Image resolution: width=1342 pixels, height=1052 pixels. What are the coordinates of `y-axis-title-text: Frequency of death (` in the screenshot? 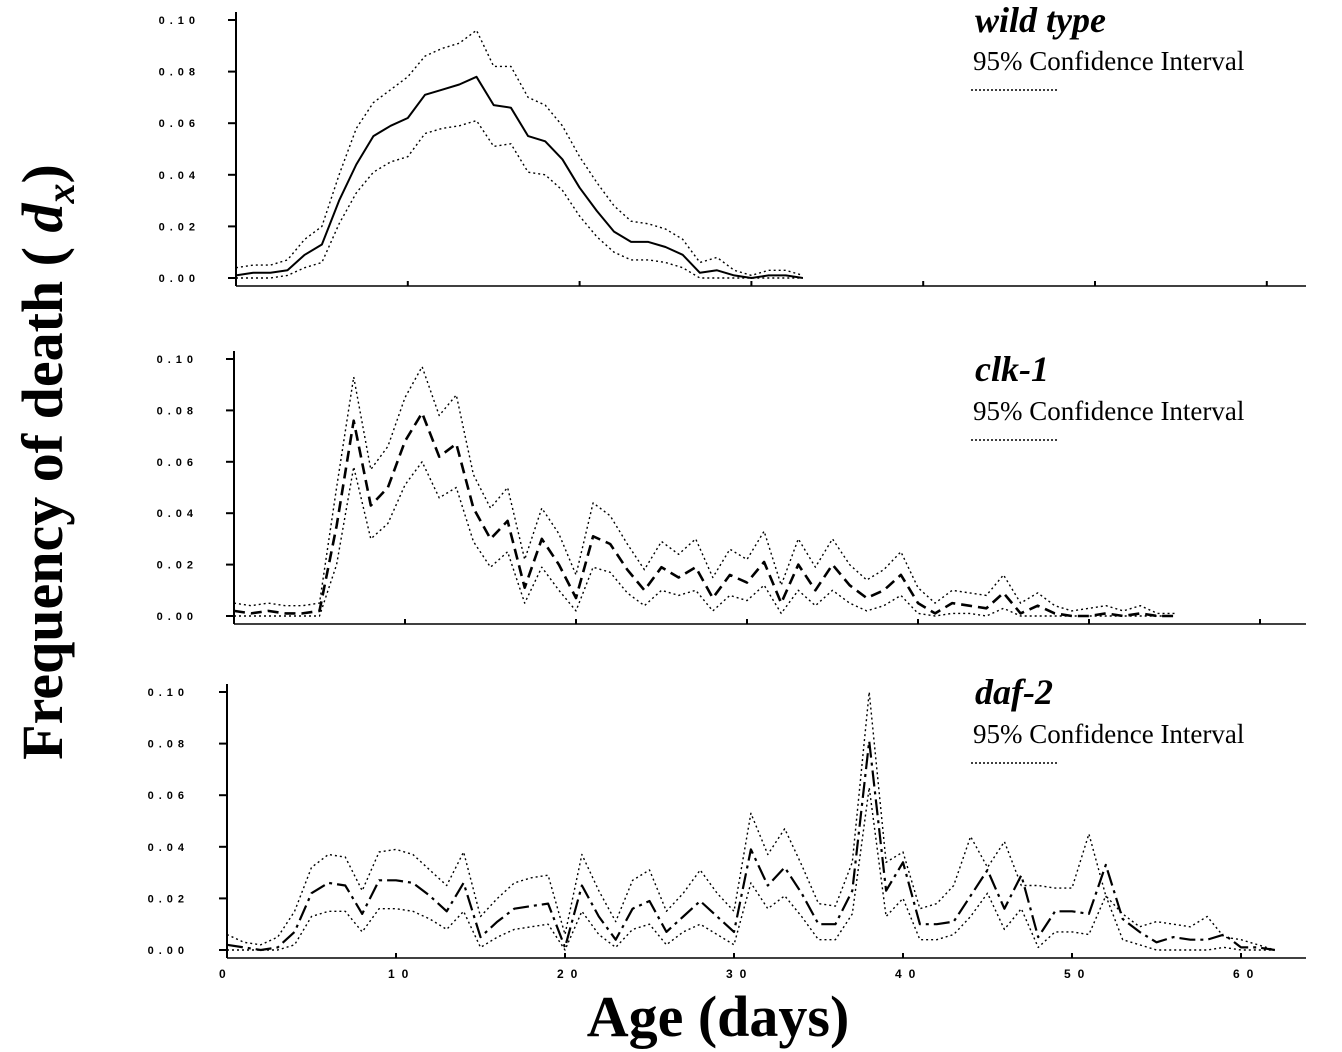 It's located at (42, 503).